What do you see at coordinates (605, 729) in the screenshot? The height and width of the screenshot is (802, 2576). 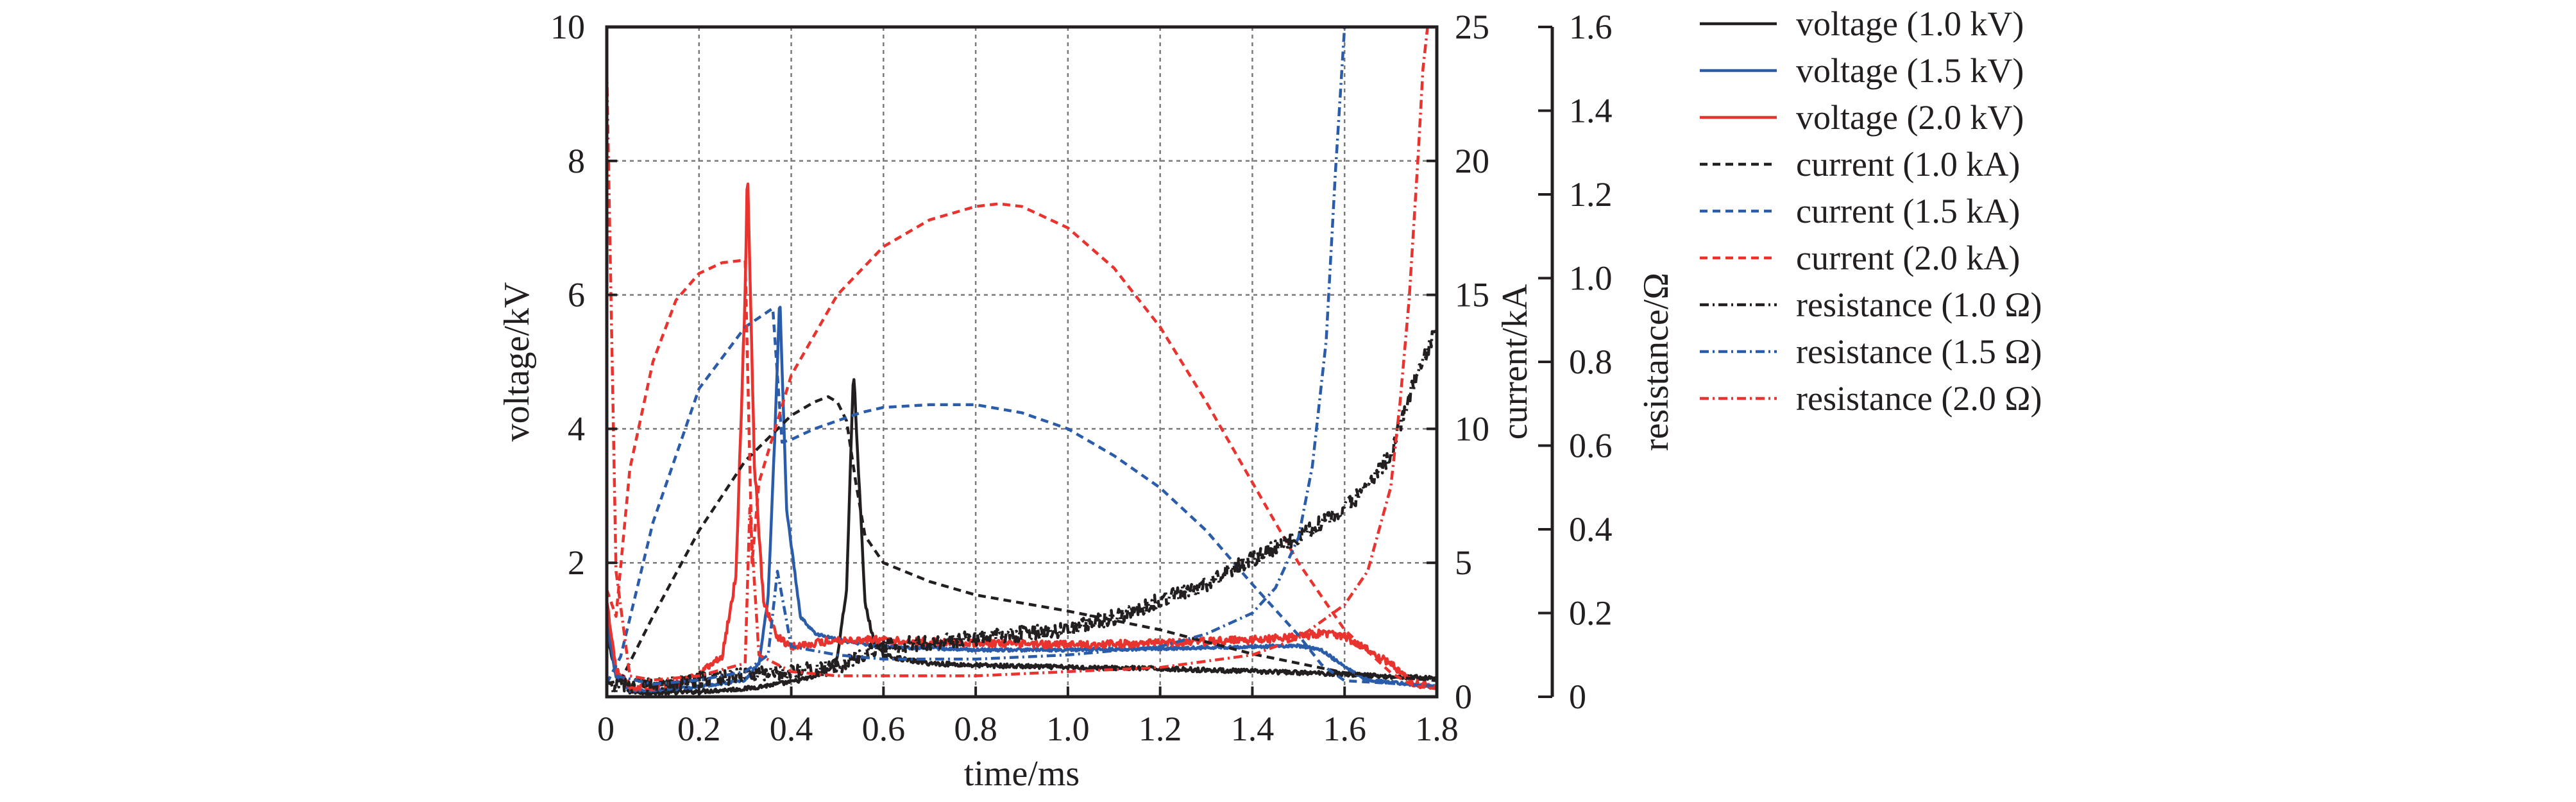 I see `x-tick-label: 0` at bounding box center [605, 729].